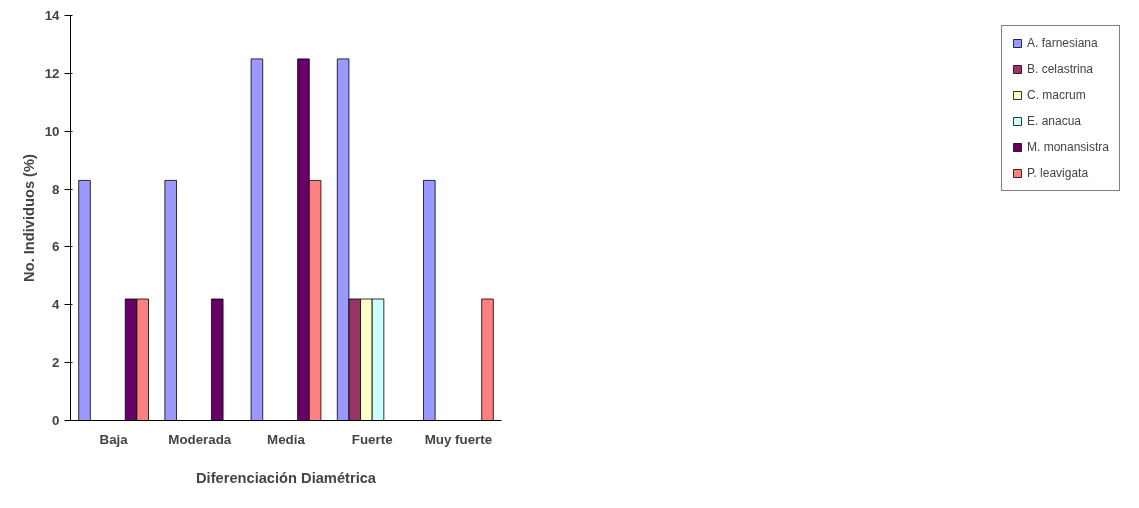 This screenshot has width=1139, height=508. I want to click on legend-label: M. monansistra, so click(1067, 147).